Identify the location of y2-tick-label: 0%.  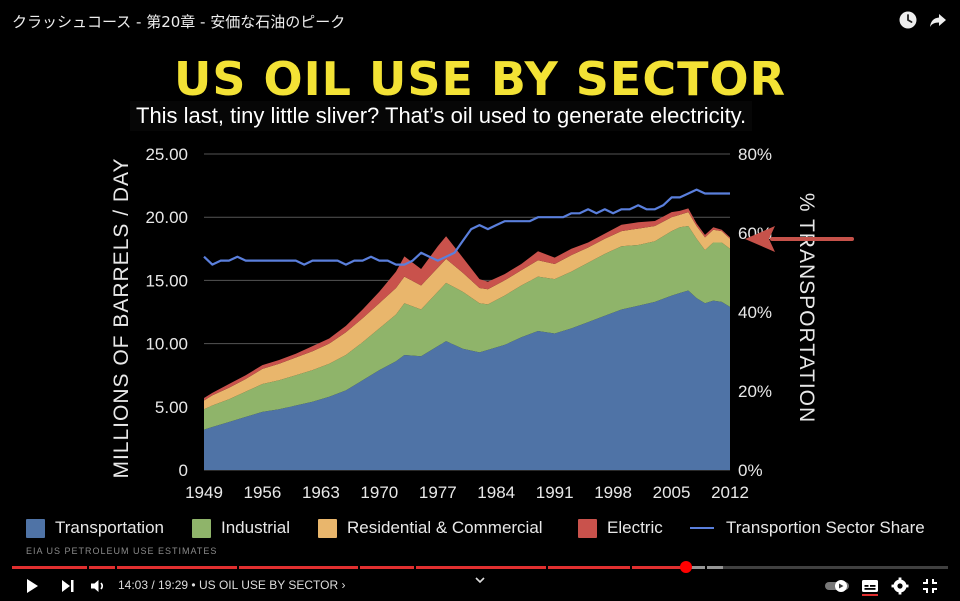
(750, 470).